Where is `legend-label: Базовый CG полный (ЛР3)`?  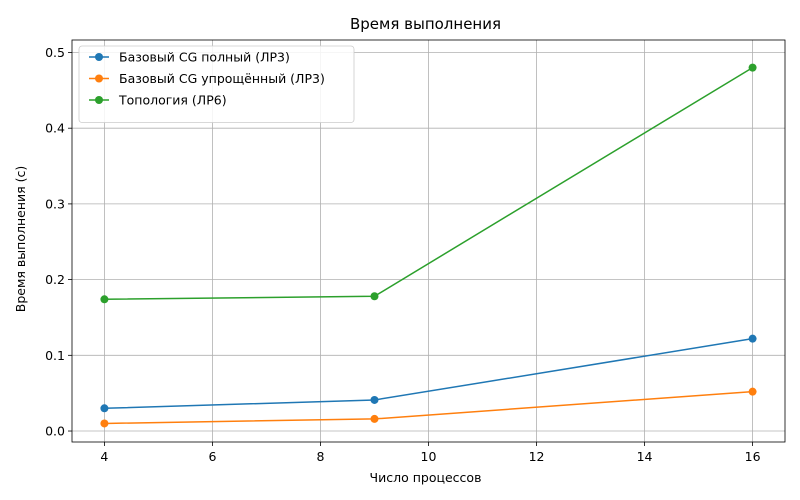
legend-label: Базовый CG полный (ЛР3) is located at coordinates (204, 57).